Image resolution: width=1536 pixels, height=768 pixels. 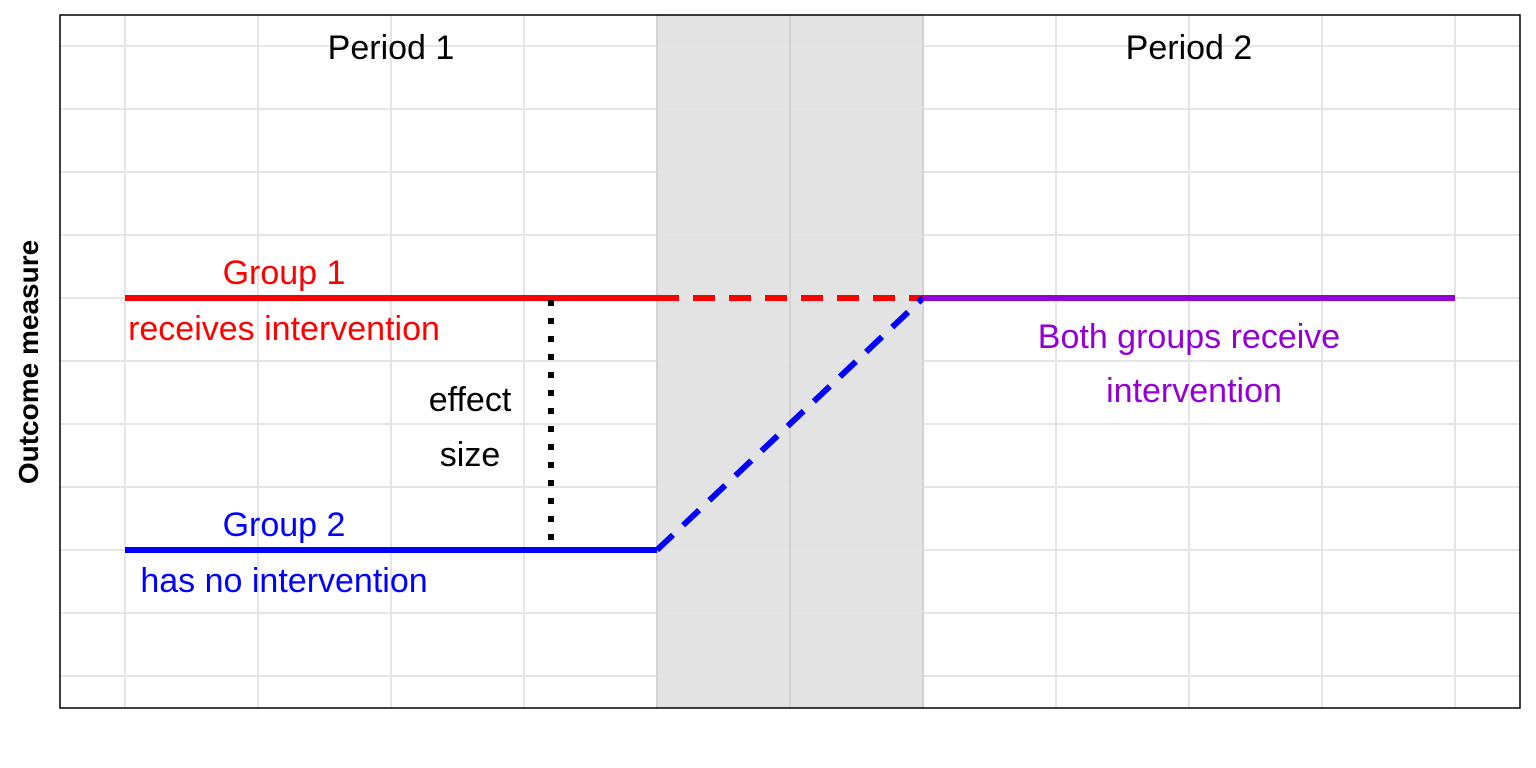 I want to click on effect-size-label-line1: effect, so click(x=470, y=400).